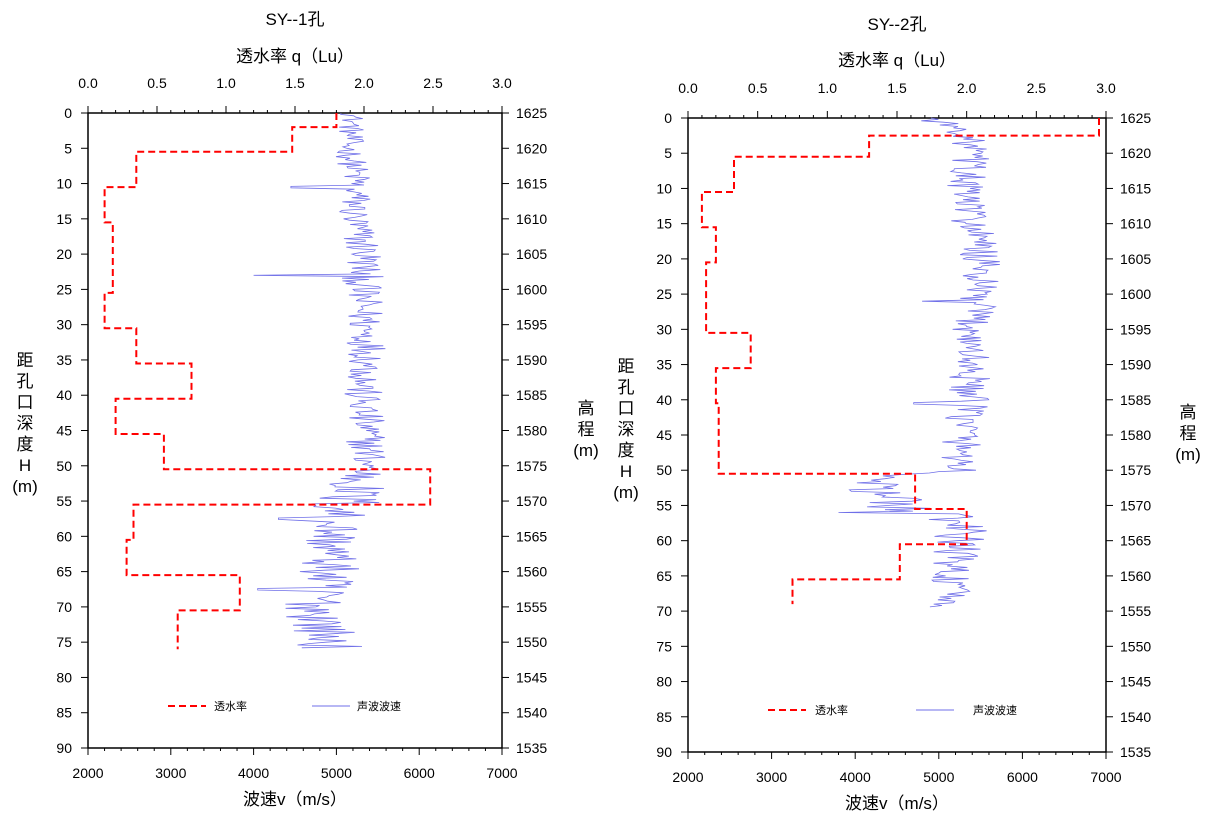 The width and height of the screenshot is (1214, 818). What do you see at coordinates (25, 465) in the screenshot?
I see `left-axis-label-char: H` at bounding box center [25, 465].